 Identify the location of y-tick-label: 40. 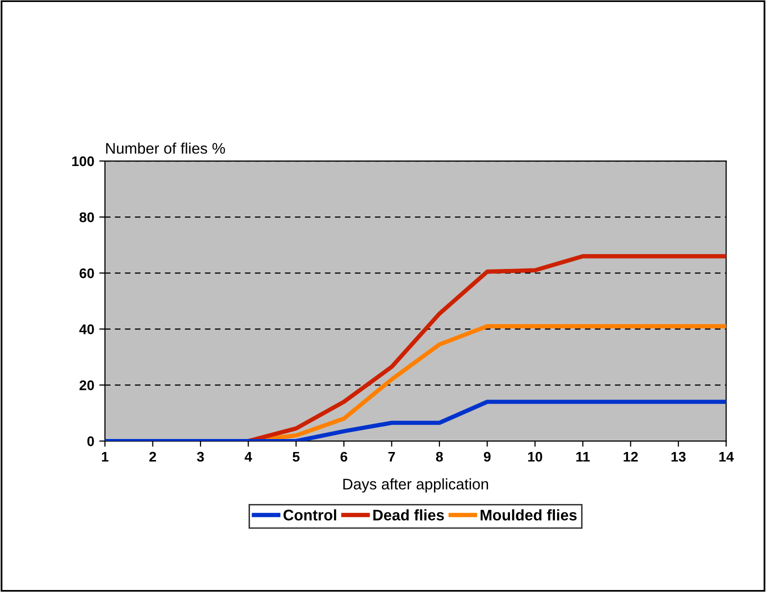
(86, 329).